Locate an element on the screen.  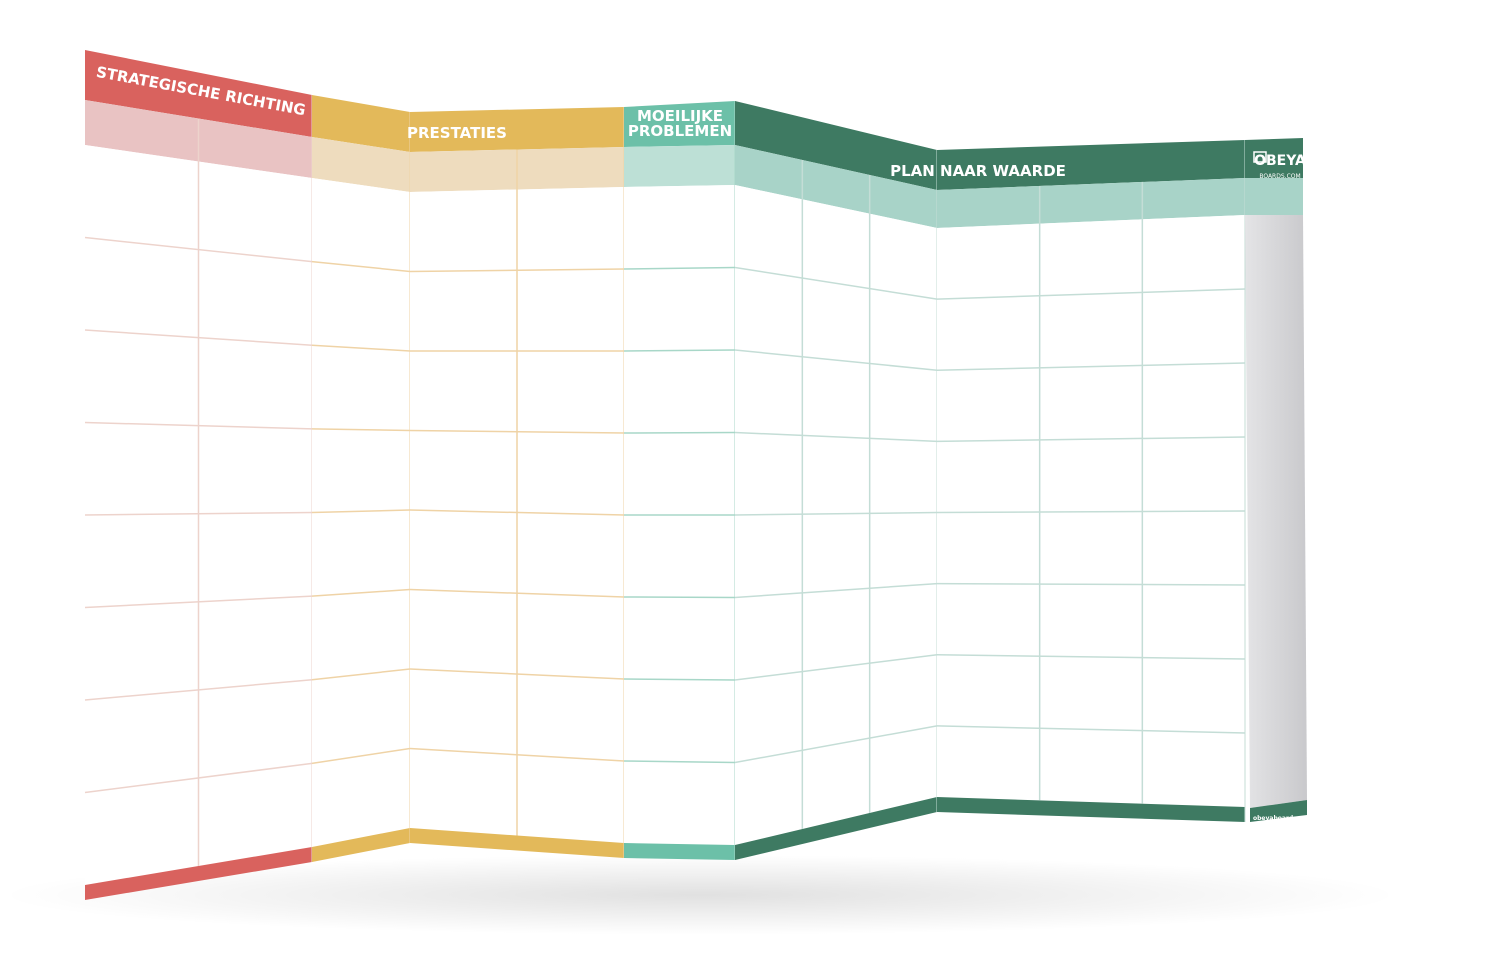
side-header is located at coordinates (1274, 158).